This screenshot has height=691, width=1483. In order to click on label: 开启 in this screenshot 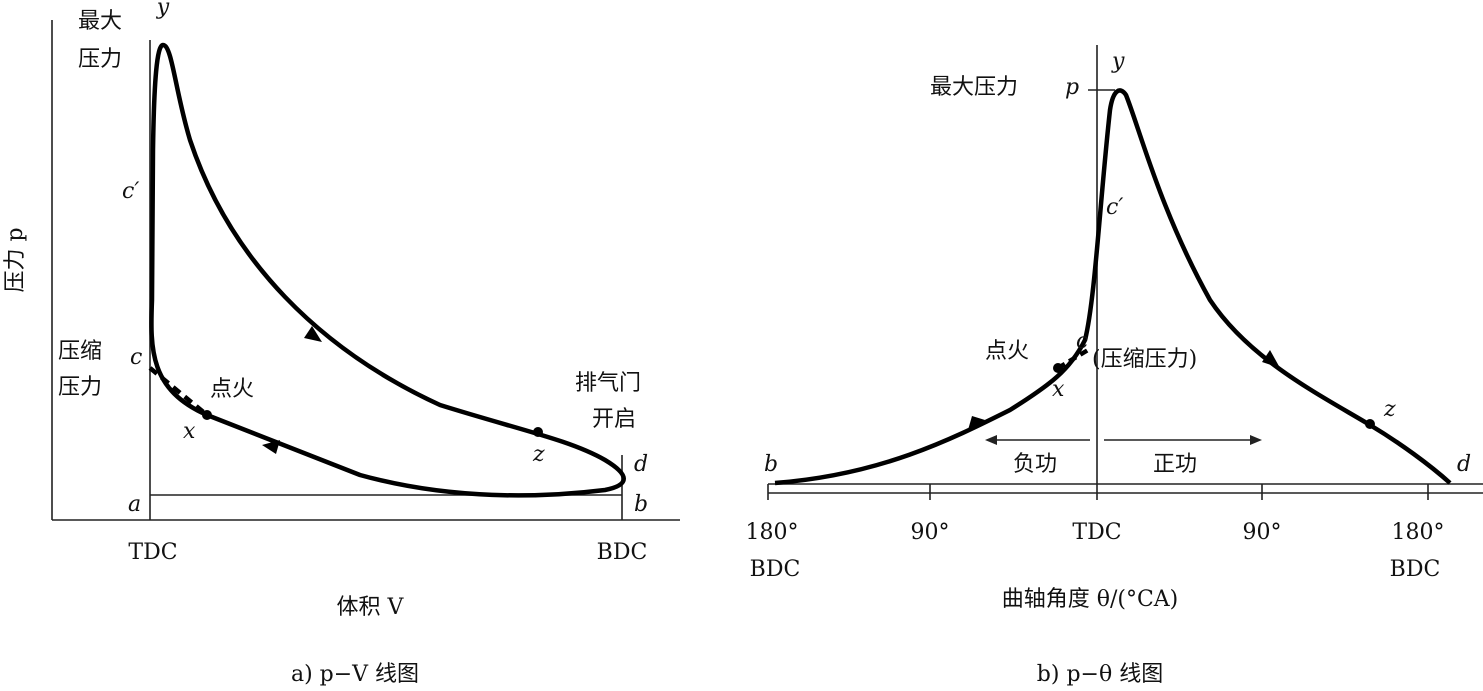, I will do `click(614, 419)`.